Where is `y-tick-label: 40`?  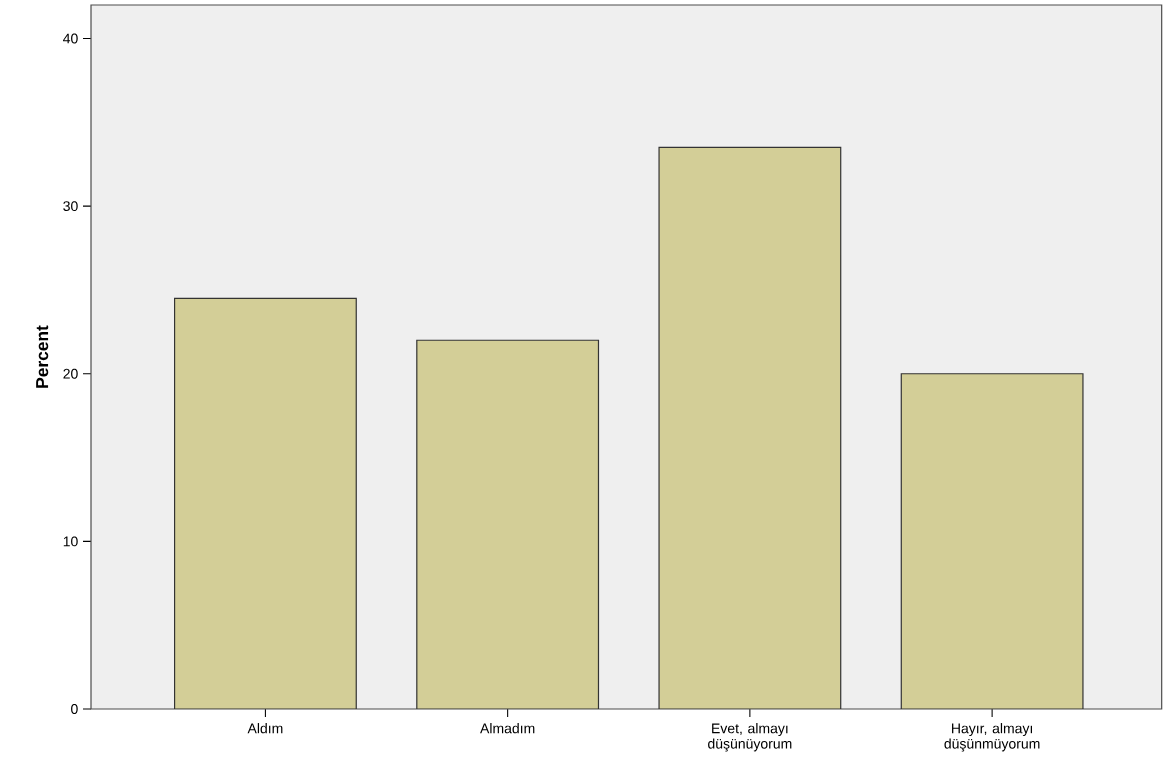
y-tick-label: 40 is located at coordinates (70, 38).